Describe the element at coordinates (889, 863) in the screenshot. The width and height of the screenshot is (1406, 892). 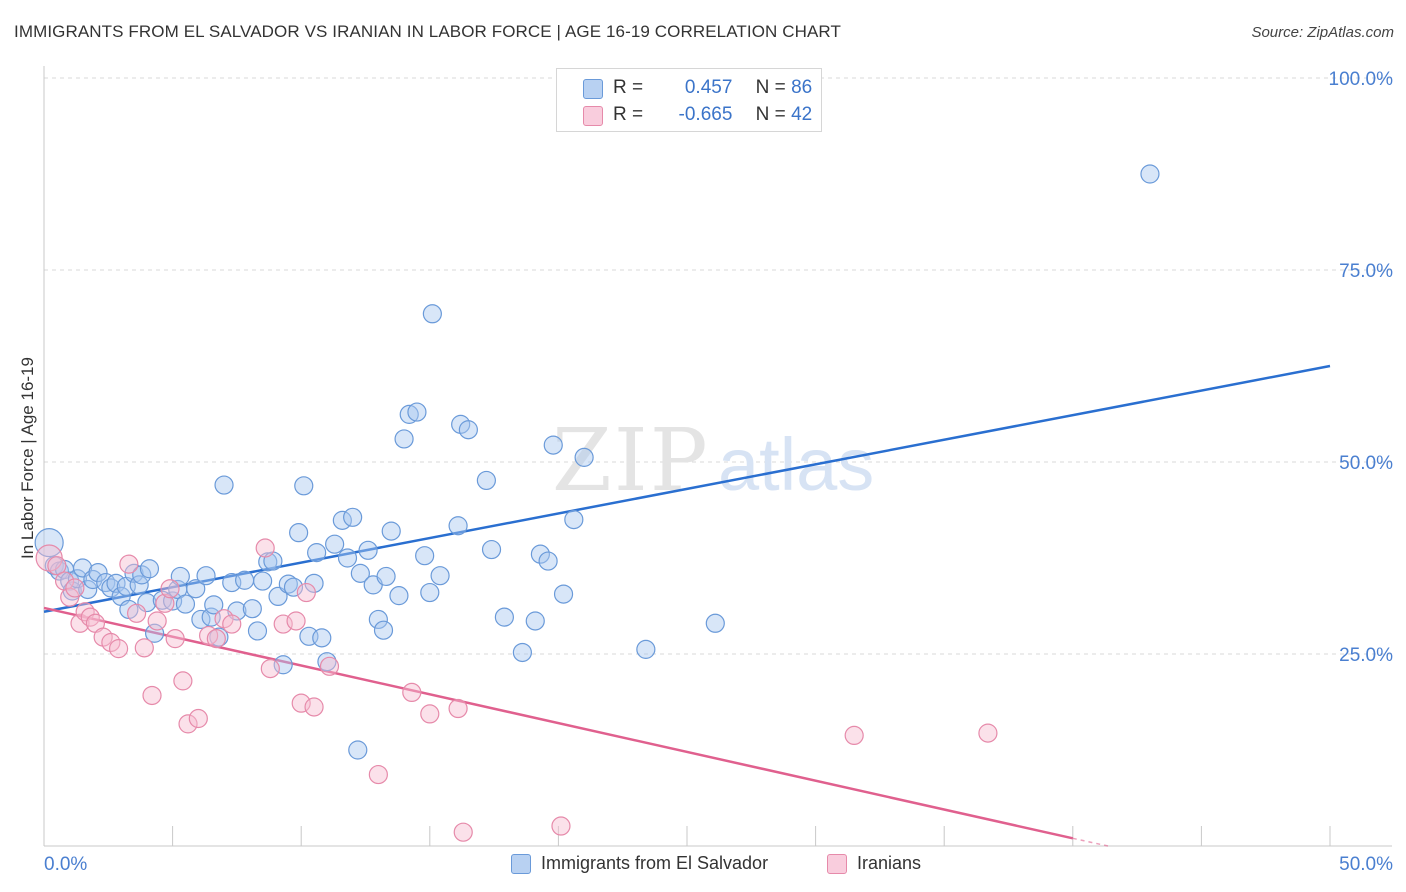
I see `series-label: Iranians` at that location.